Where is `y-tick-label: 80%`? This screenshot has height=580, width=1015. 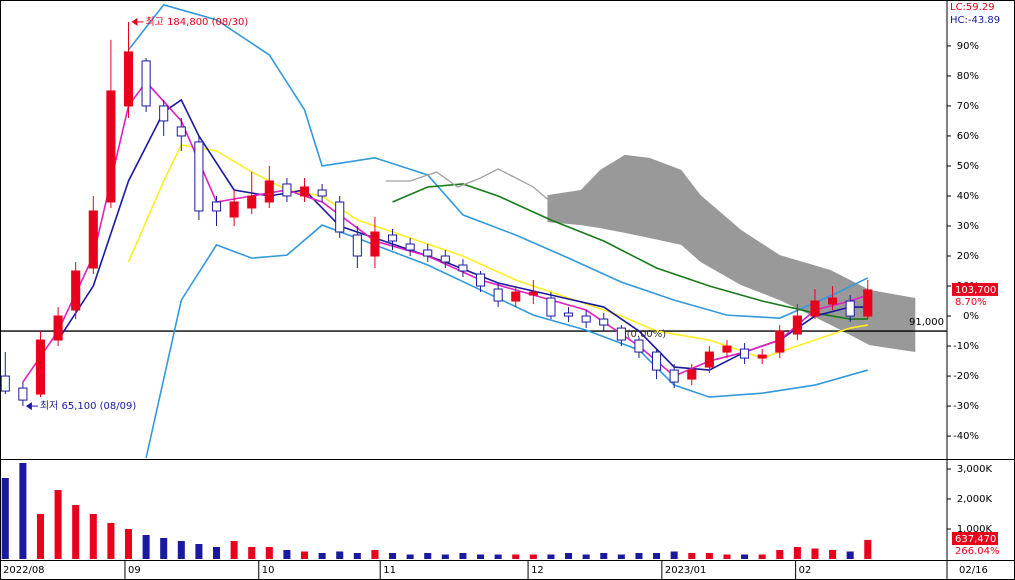 y-tick-label: 80% is located at coordinates (968, 76).